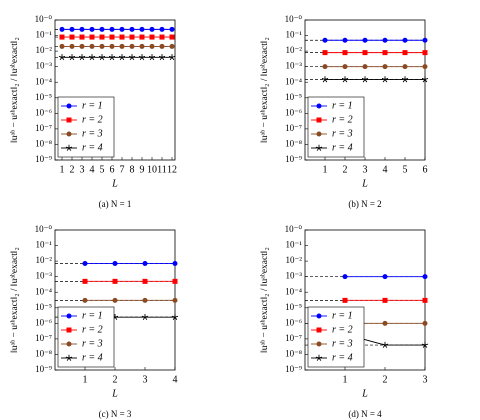 The height and width of the screenshot is (420, 480). Describe the element at coordinates (102, 169) in the screenshot. I see `x-tick-label: 5` at that location.